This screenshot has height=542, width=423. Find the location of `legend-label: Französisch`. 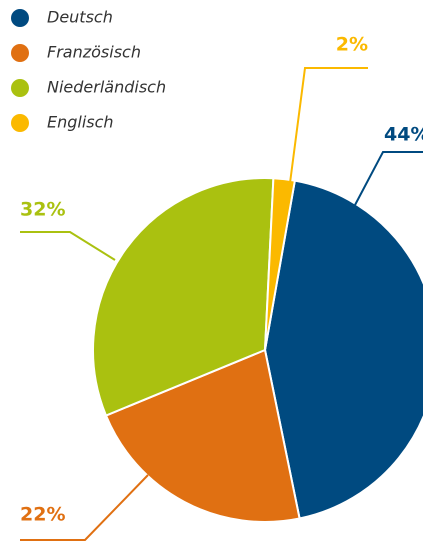

legend-label: Französisch is located at coordinates (94, 52).